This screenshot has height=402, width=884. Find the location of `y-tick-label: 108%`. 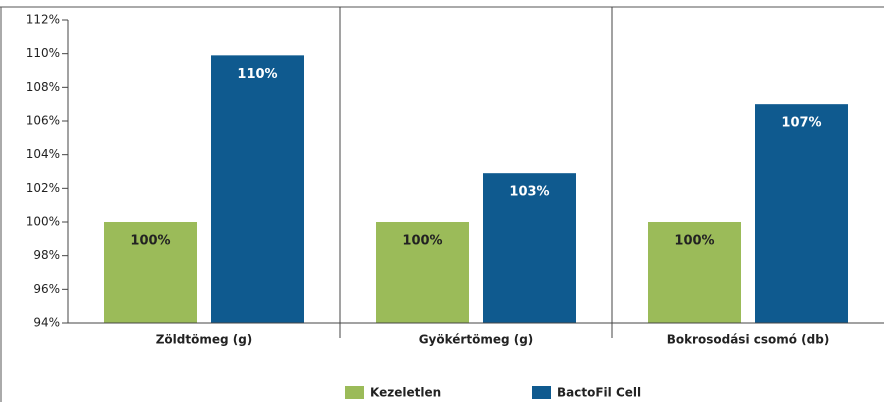

y-tick-label: 108% is located at coordinates (43, 87).